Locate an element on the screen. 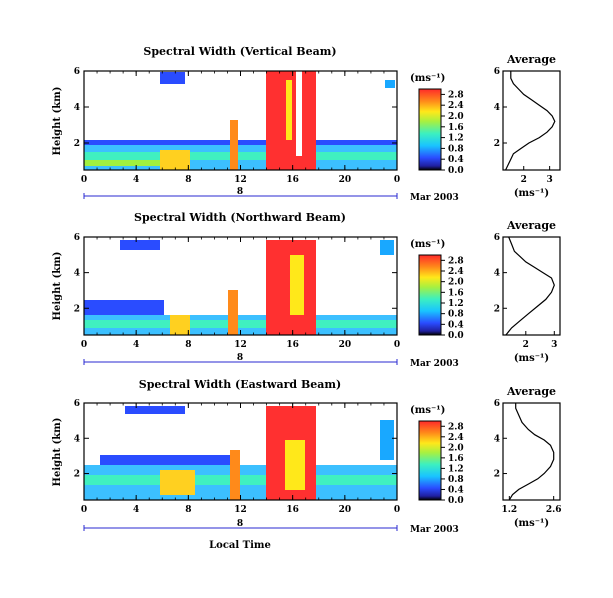 The width and height of the screenshot is (613, 598). boundary-layer-cyan is located at coordinates (240, 156).